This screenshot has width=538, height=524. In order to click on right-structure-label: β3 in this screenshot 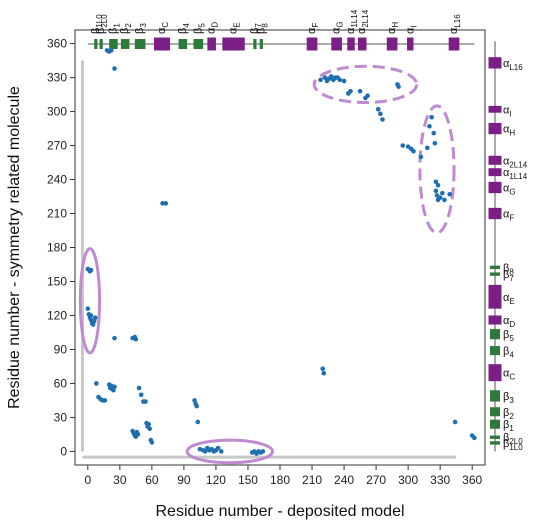, I will do `click(508, 398)`.